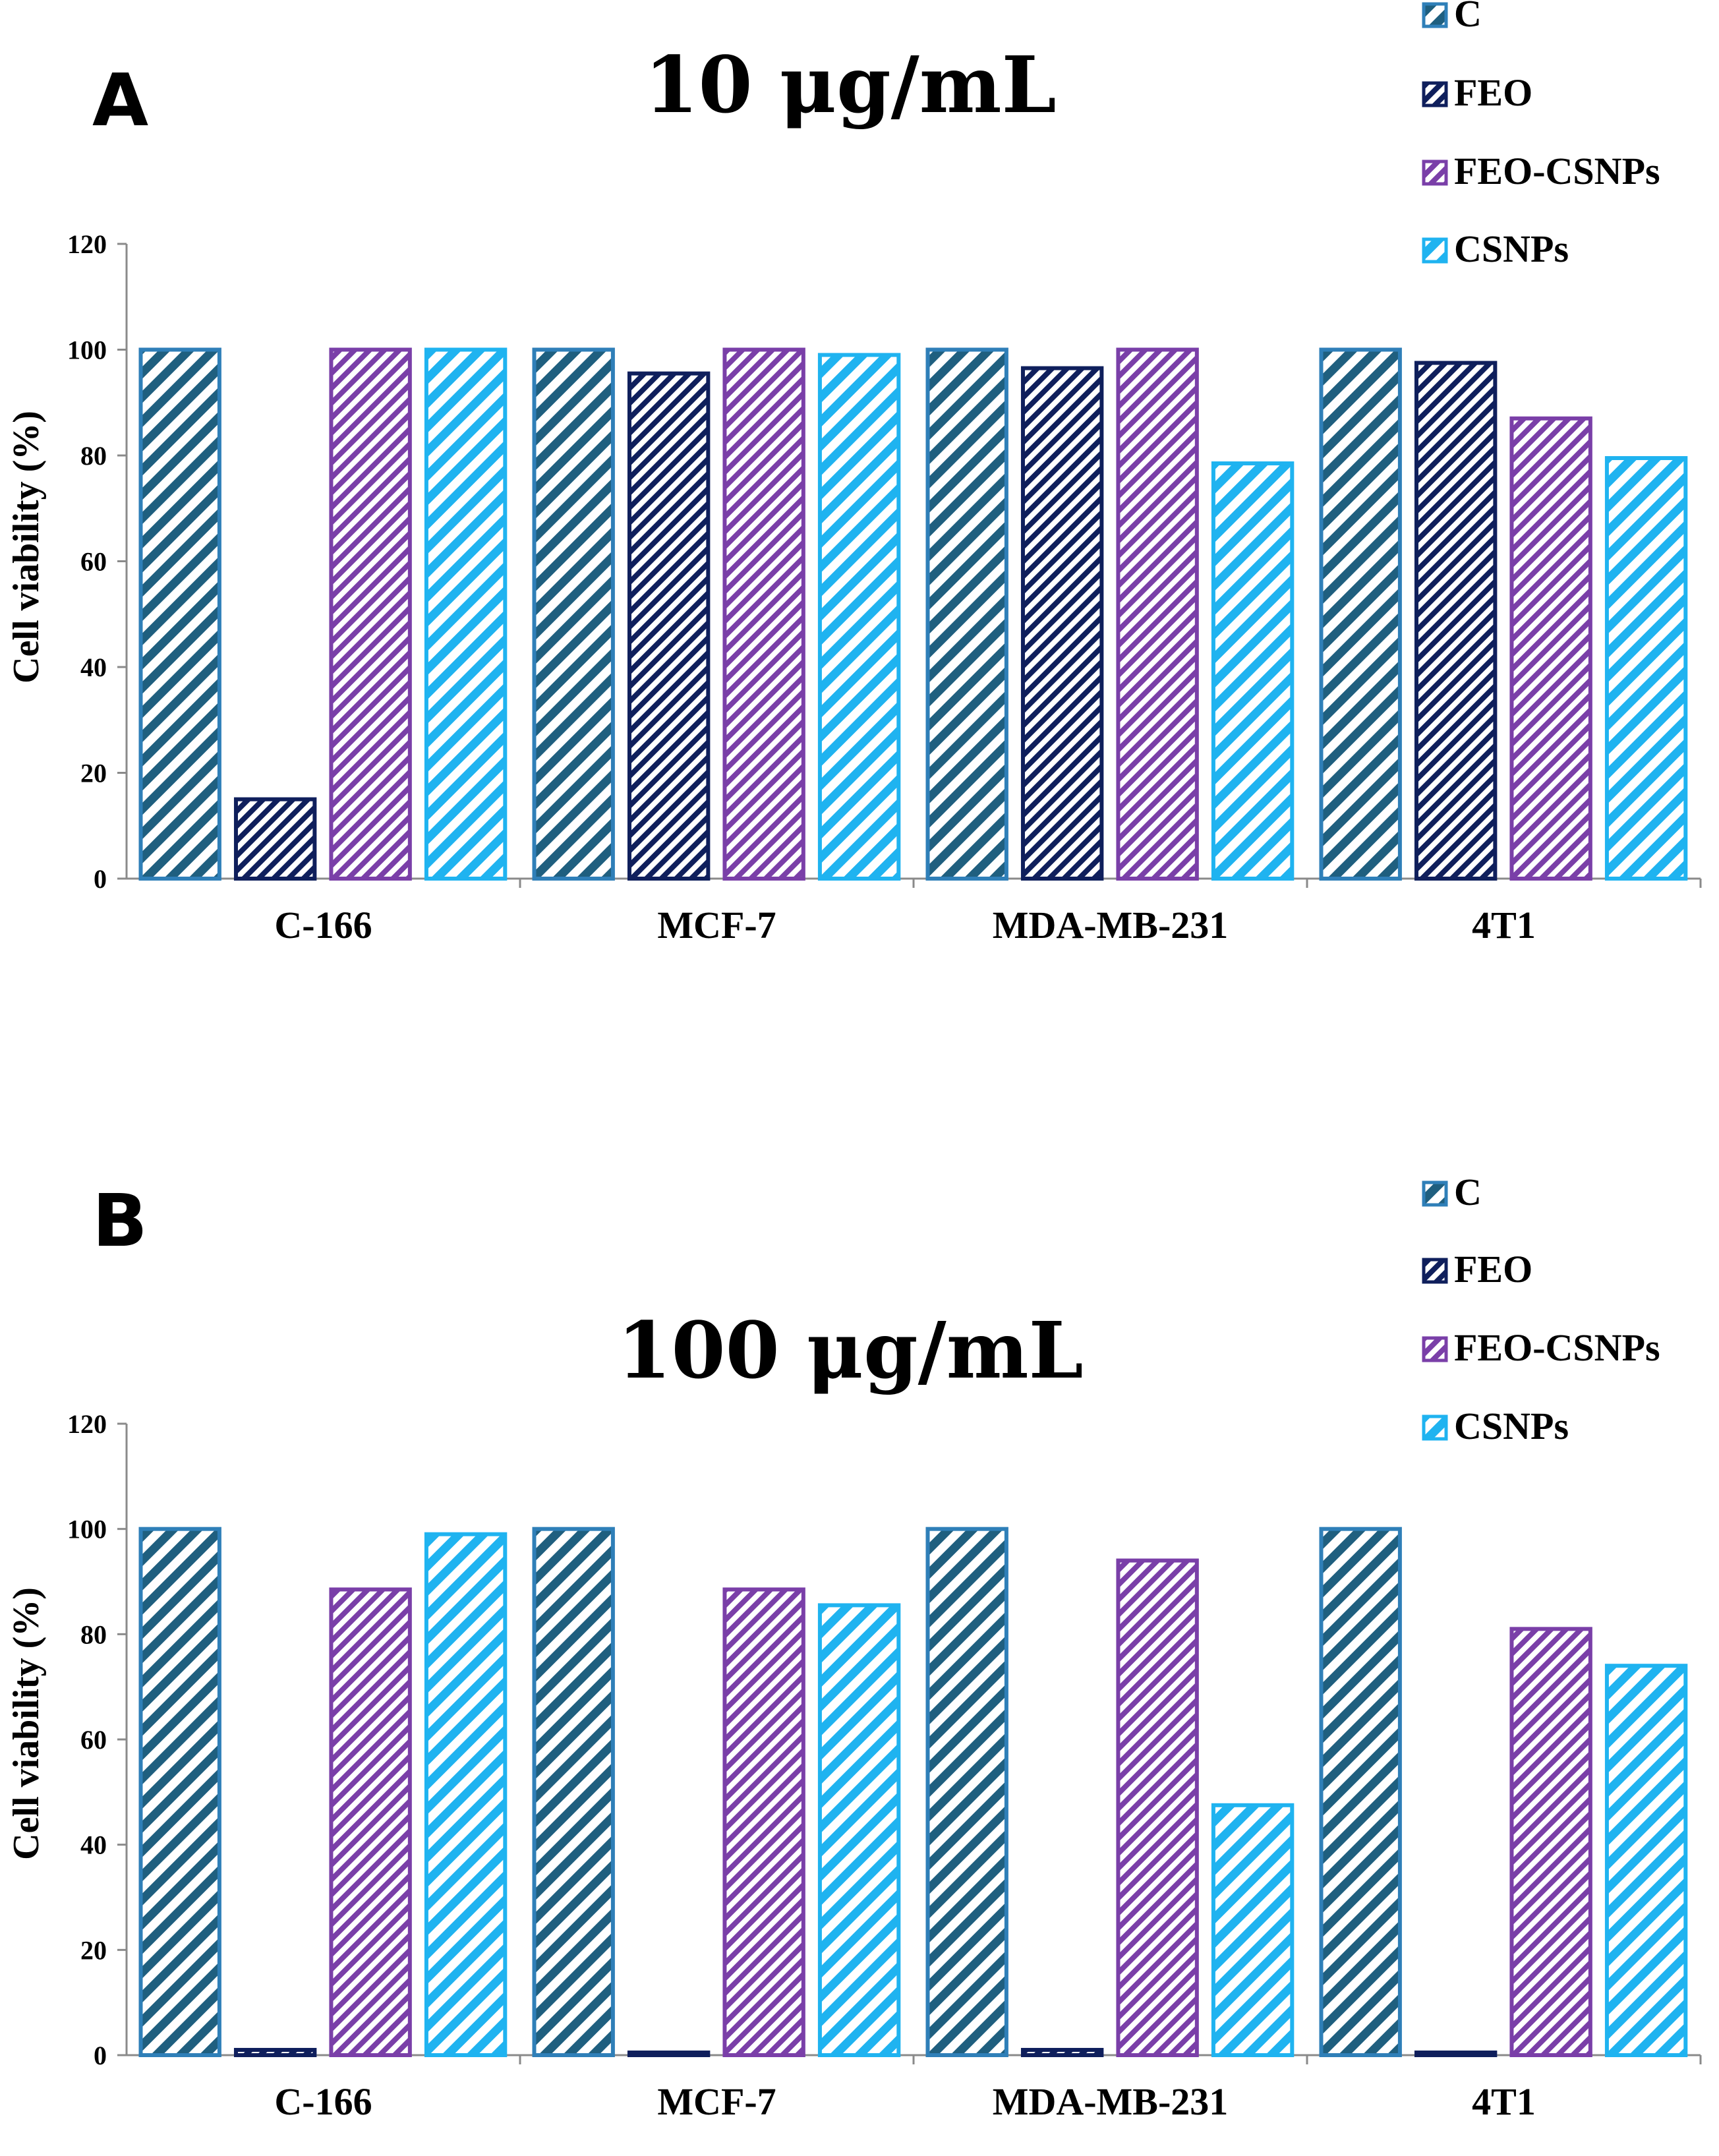  Describe the element at coordinates (669, 626) in the screenshot. I see `panel-a-bar-mcf-7-feo` at that location.